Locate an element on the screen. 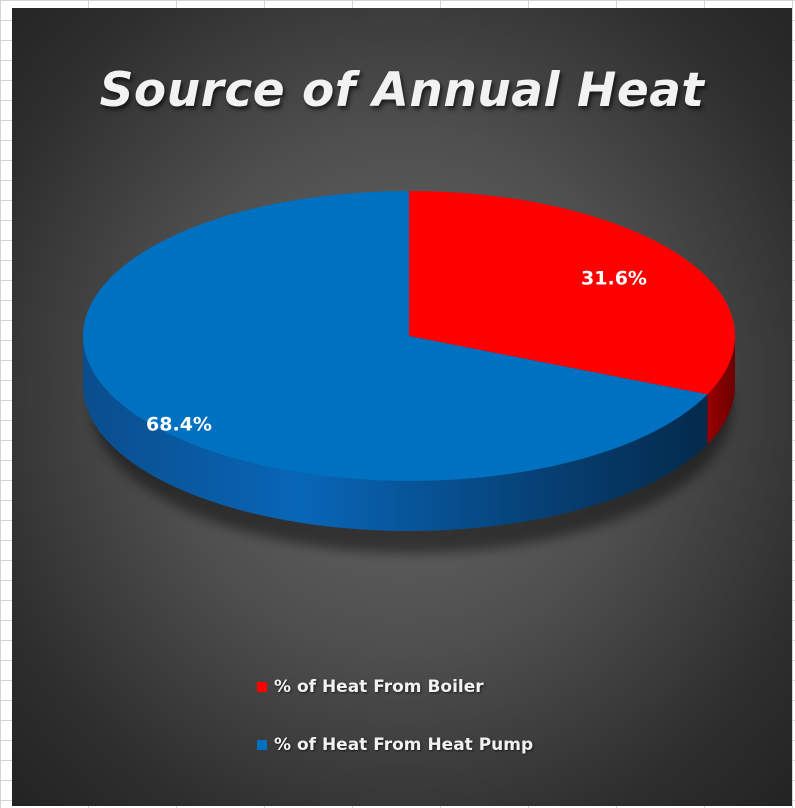  legend-label-boiler: % of Heat From Boiler is located at coordinates (379, 687).